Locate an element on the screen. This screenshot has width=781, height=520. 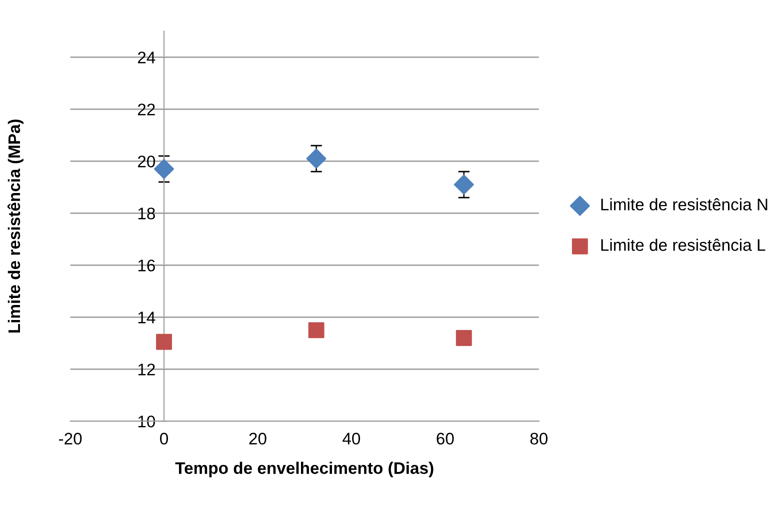
y-tick-label: 18 is located at coordinates (146, 214).